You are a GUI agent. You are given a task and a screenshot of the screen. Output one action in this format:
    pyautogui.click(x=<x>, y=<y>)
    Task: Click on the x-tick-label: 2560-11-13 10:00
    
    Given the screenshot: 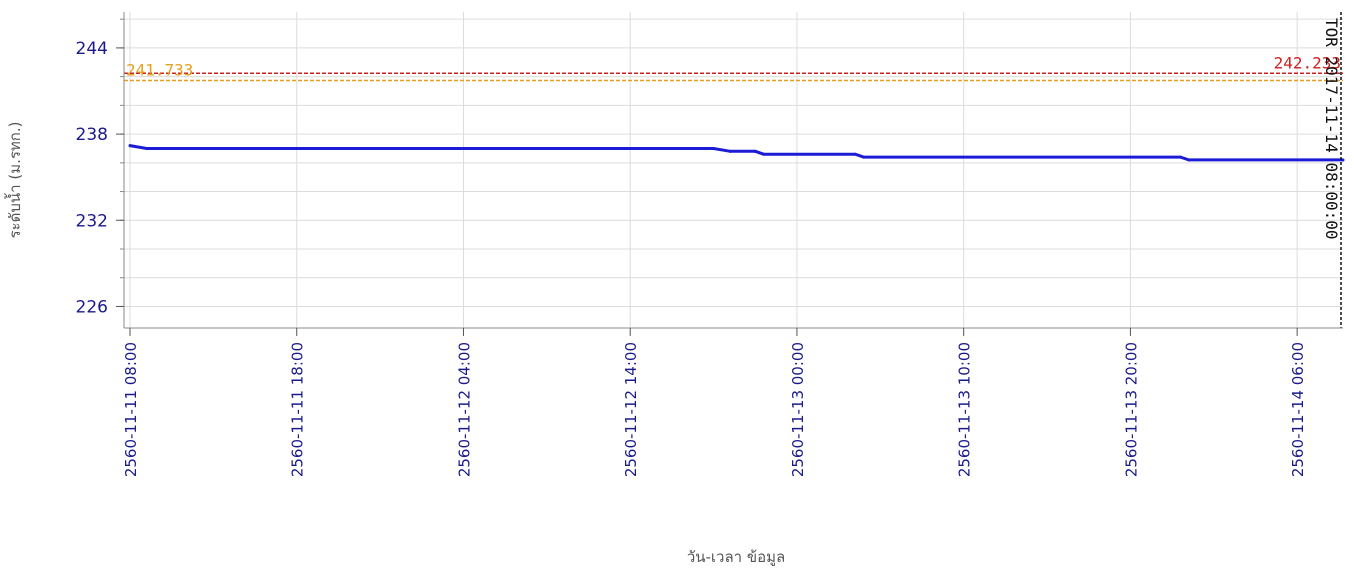 What is the action you would take?
    pyautogui.click(x=965, y=409)
    